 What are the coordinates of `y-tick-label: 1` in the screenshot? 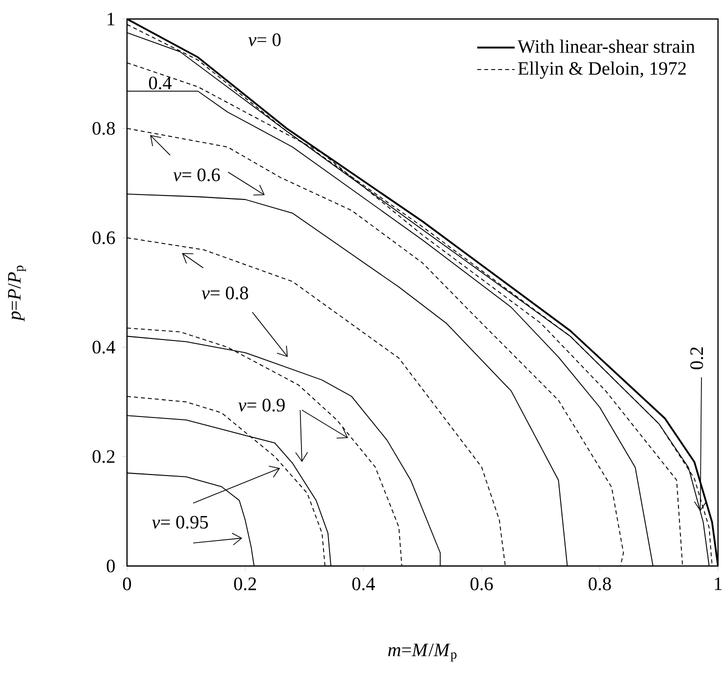 It's located at (111, 19).